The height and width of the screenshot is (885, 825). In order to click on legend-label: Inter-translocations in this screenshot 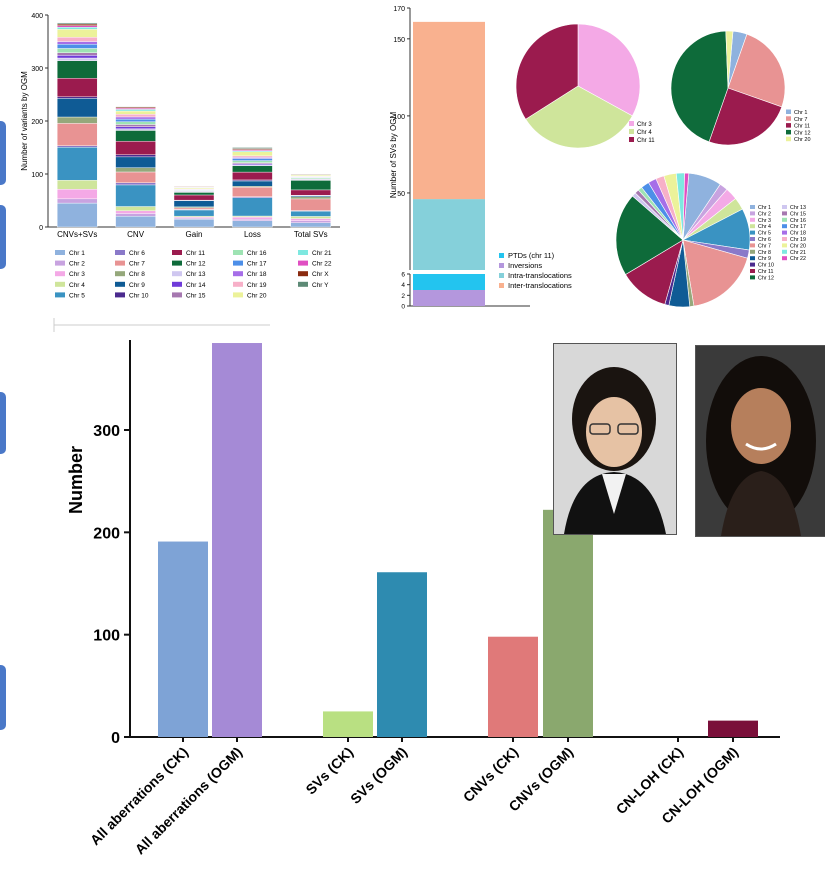, I will do `click(540, 285)`.